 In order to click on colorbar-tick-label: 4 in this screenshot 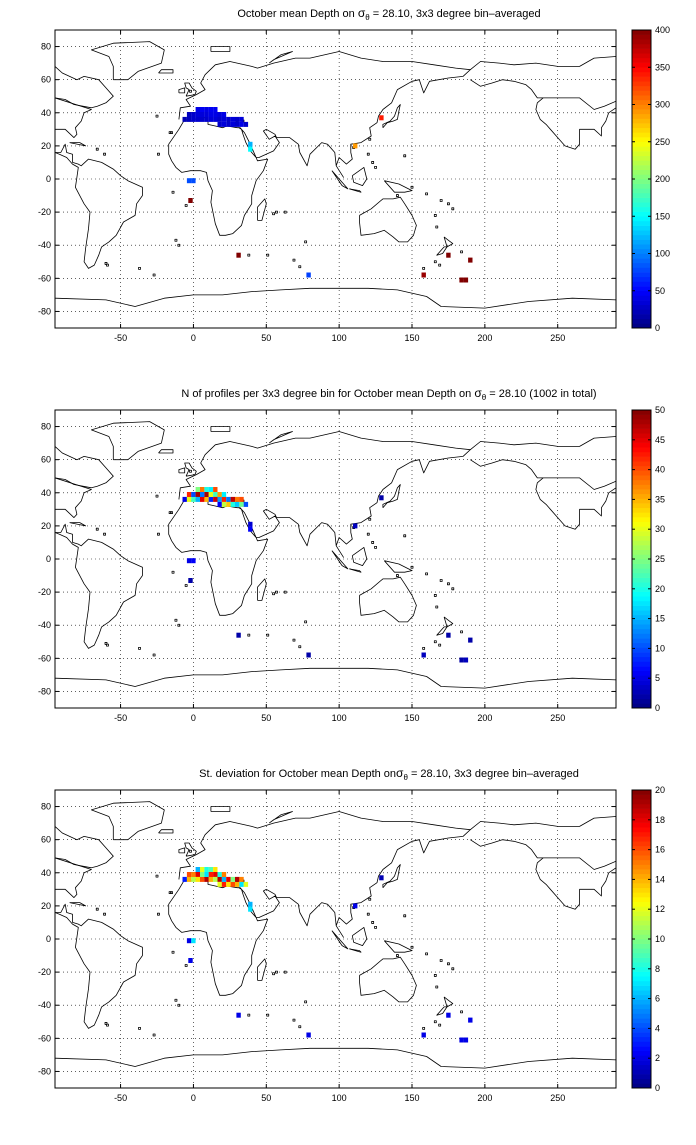, I will do `click(657, 1028)`.